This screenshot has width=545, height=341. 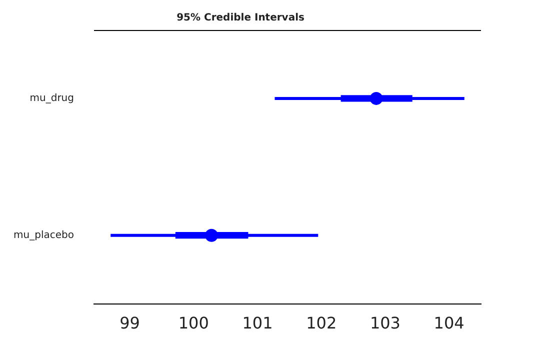 What do you see at coordinates (52, 98) in the screenshot?
I see `y-tick-label: mu_drug` at bounding box center [52, 98].